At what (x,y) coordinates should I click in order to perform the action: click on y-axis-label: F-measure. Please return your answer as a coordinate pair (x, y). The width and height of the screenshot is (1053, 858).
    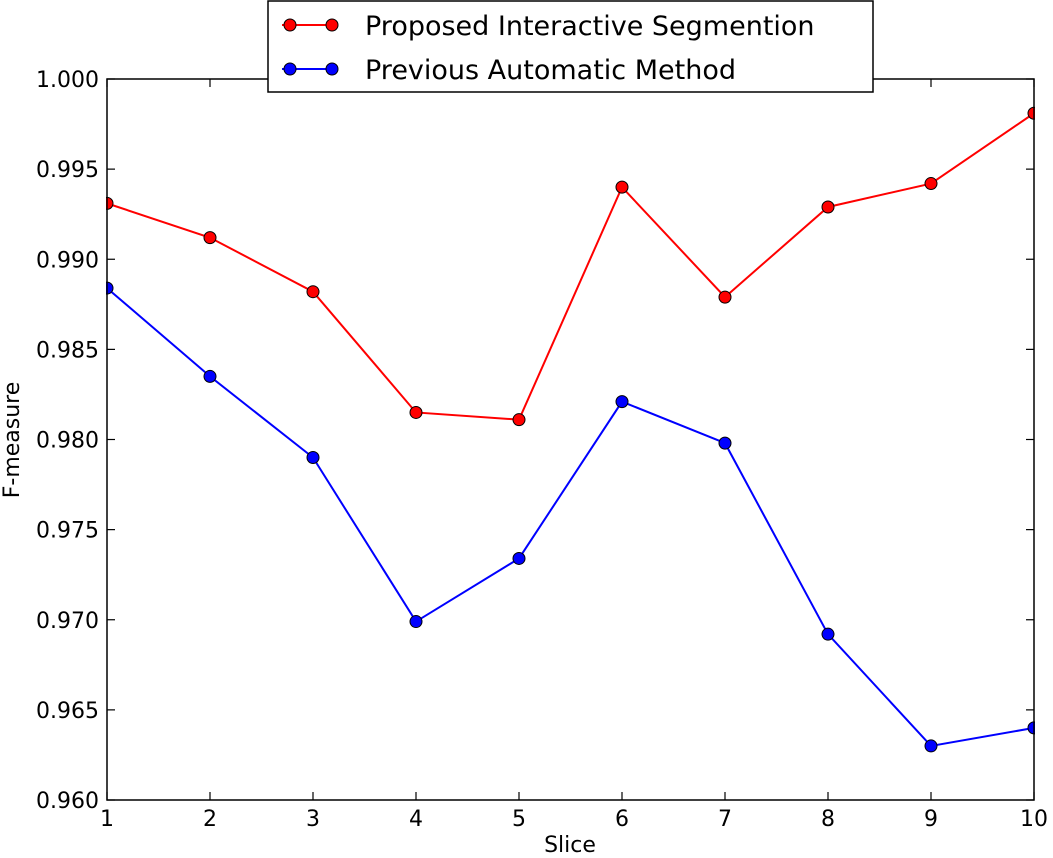
    Looking at the image, I should click on (12, 440).